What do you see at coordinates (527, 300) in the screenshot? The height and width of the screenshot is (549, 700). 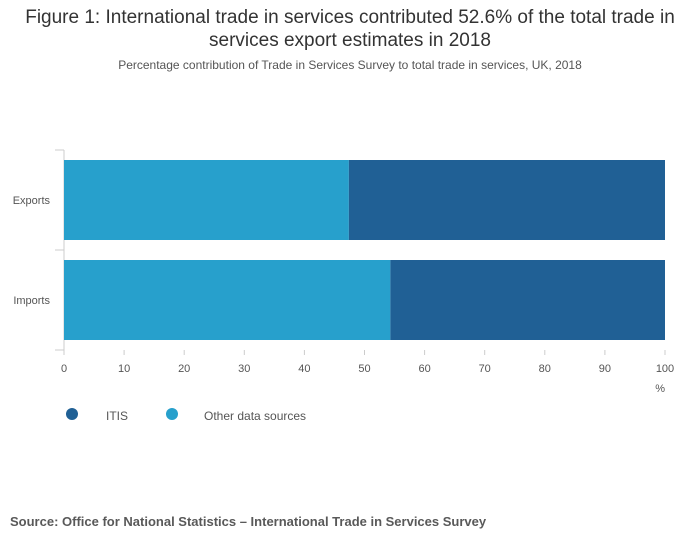 I see `bar-itis-imports` at bounding box center [527, 300].